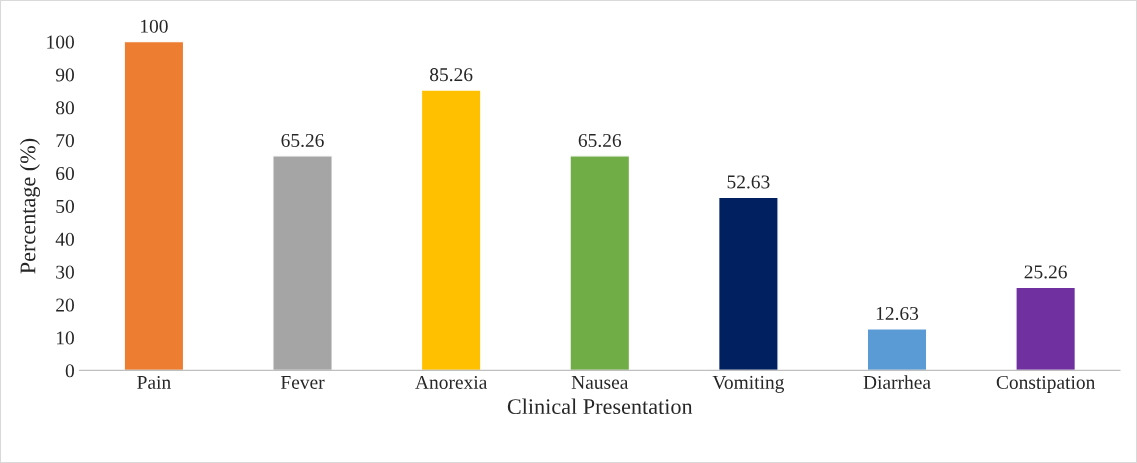 This screenshot has height=463, width=1137. What do you see at coordinates (65, 173) in the screenshot?
I see `y-tick-label: 60` at bounding box center [65, 173].